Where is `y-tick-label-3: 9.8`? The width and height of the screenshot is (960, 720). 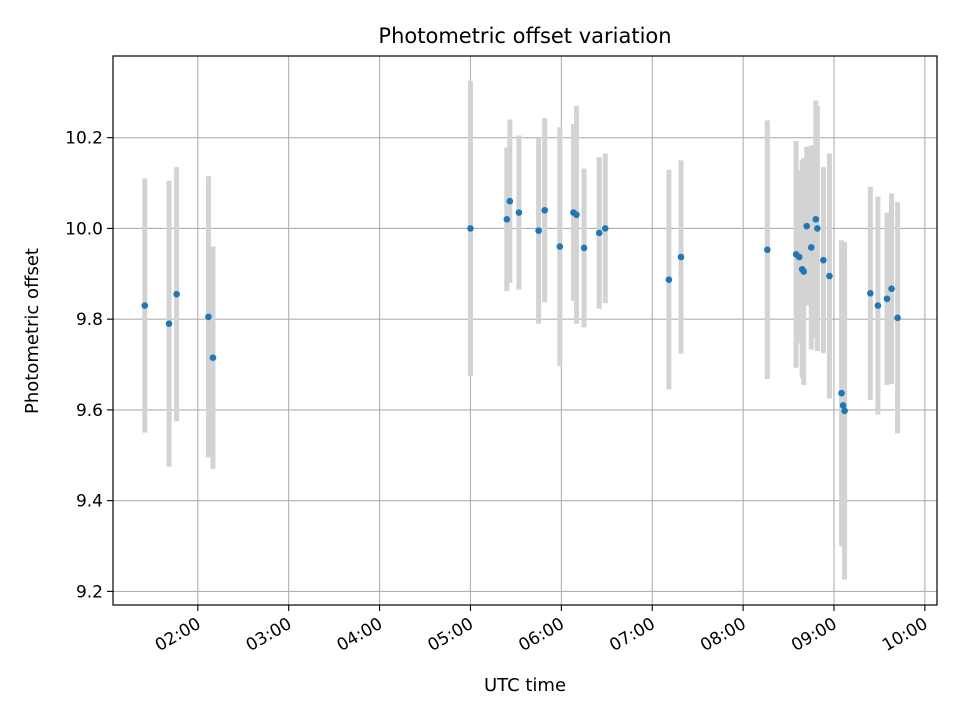 y-tick-label-3: 9.8 is located at coordinates (89, 320).